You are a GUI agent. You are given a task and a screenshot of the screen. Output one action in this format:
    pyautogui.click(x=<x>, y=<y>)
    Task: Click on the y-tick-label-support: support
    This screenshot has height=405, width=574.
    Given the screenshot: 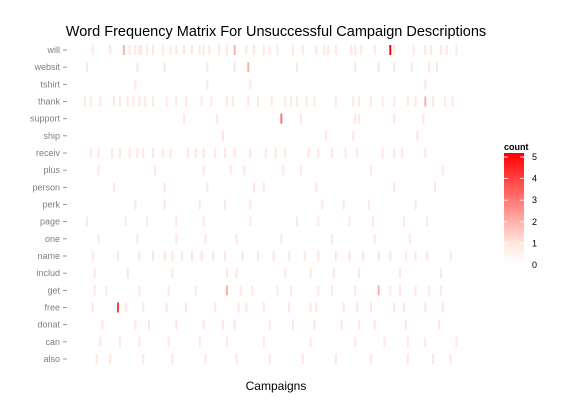 What is the action you would take?
    pyautogui.click(x=45, y=119)
    